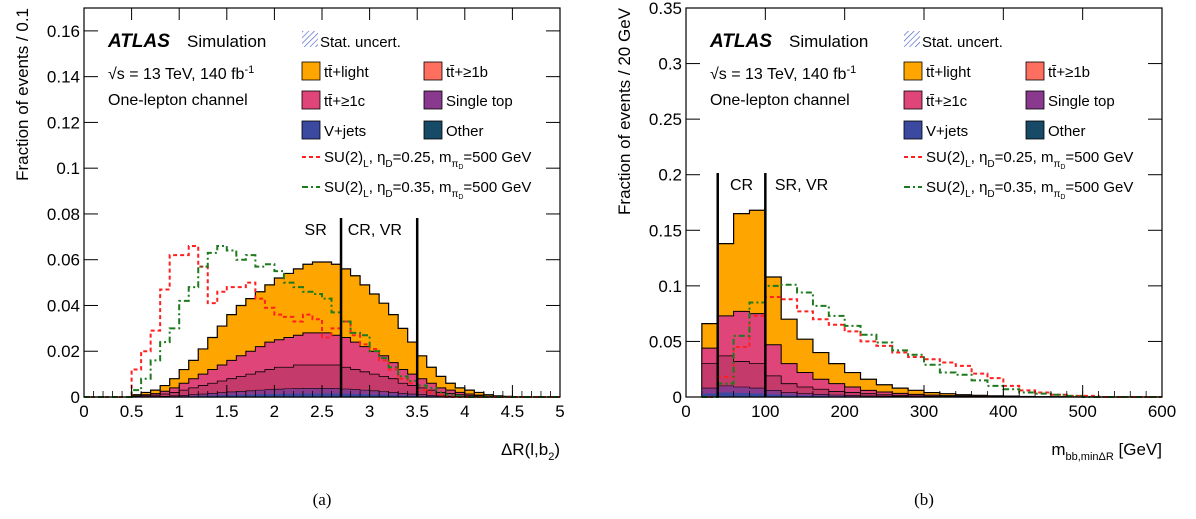 This screenshot has width=1196, height=519. I want to click on x-tick-label: 400, so click(1003, 411).